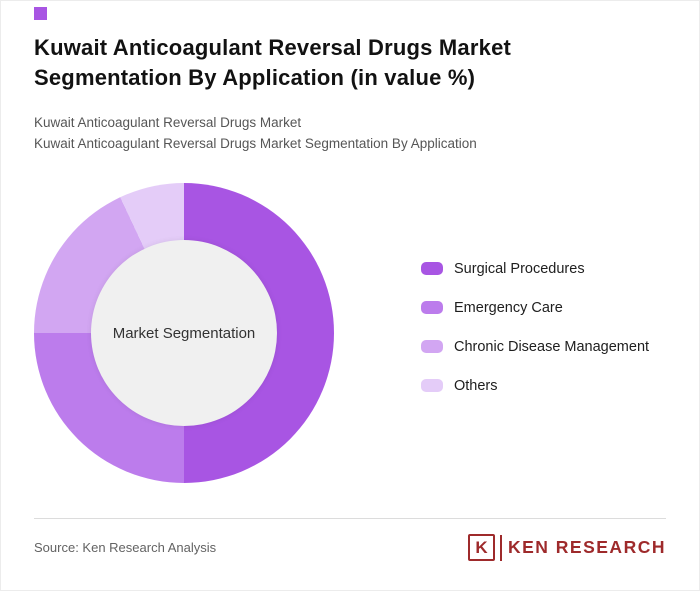  I want to click on legend-item: Others, so click(535, 385).